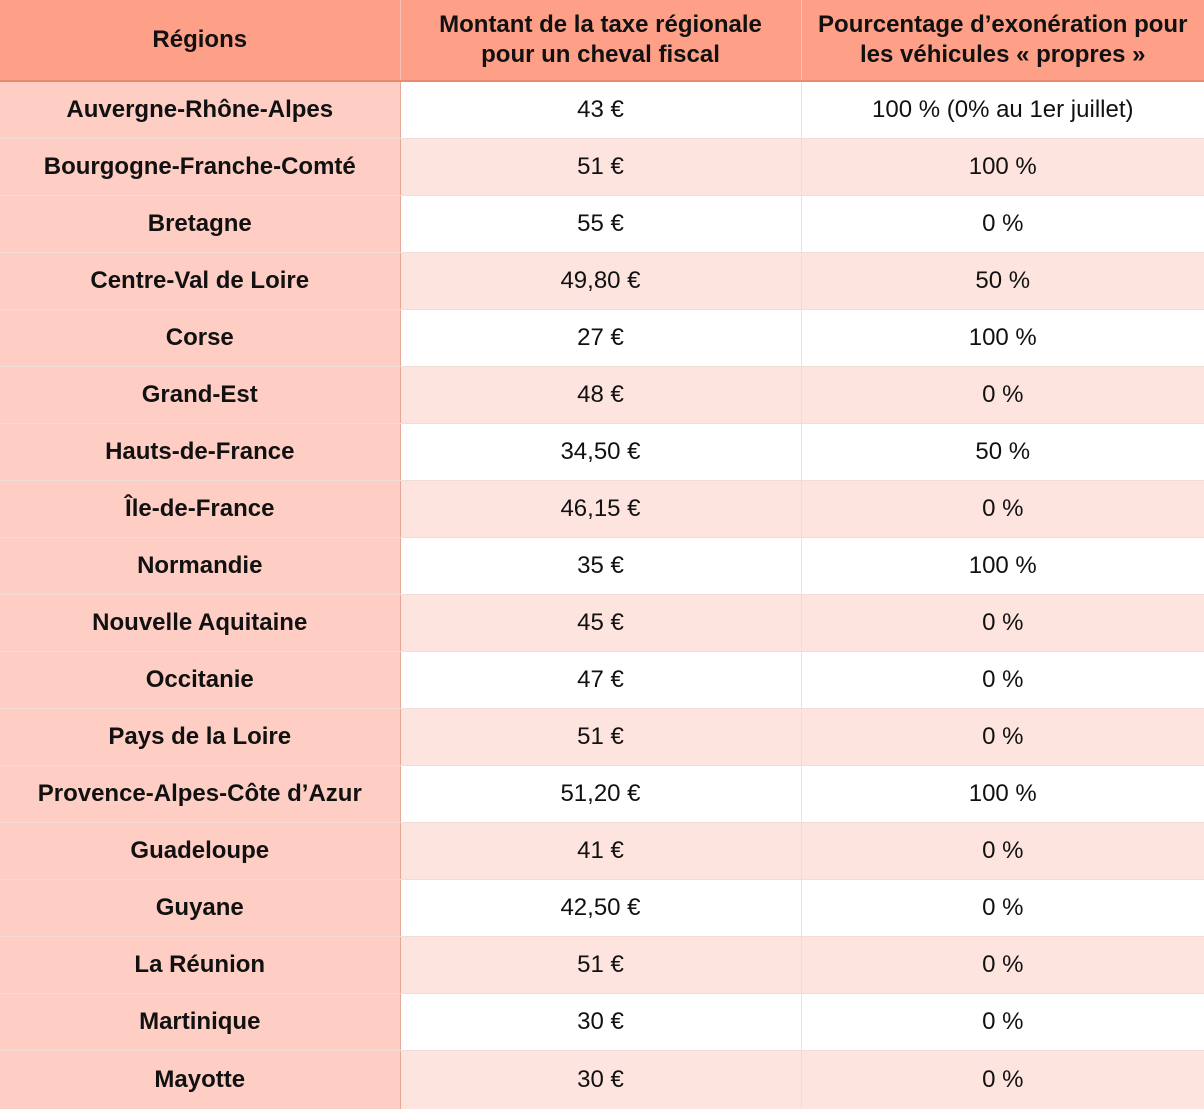 The height and width of the screenshot is (1109, 1204). Describe the element at coordinates (600, 623) in the screenshot. I see `tax-amount-cell: 45 €` at that location.